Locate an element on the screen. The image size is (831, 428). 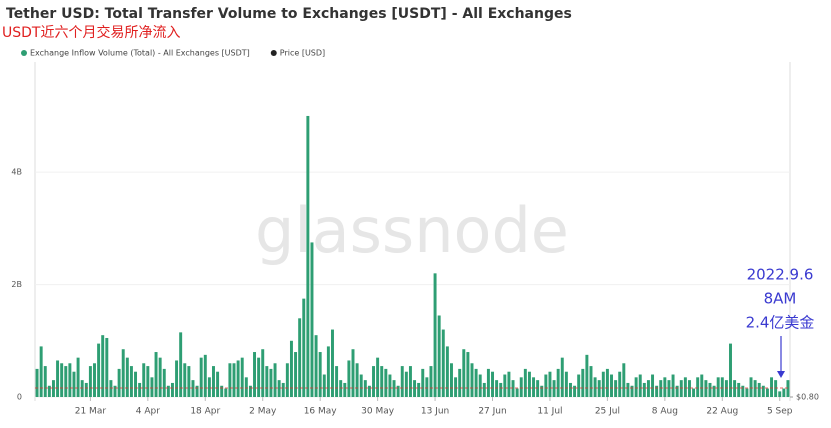
x-tick-label: 4 Apr is located at coordinates (148, 412).